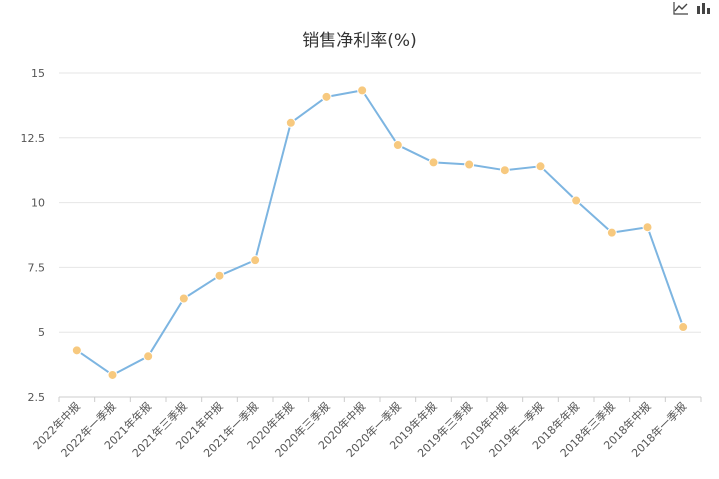 This screenshot has height=479, width=719. I want to click on y-tick-label: 7.5, so click(37, 267).